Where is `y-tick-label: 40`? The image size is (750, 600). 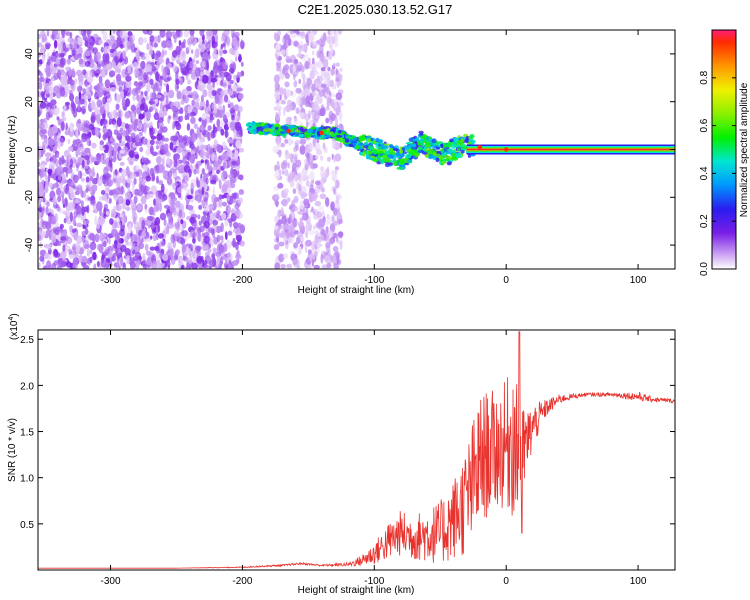
y-tick-label: 40 is located at coordinates (29, 54).